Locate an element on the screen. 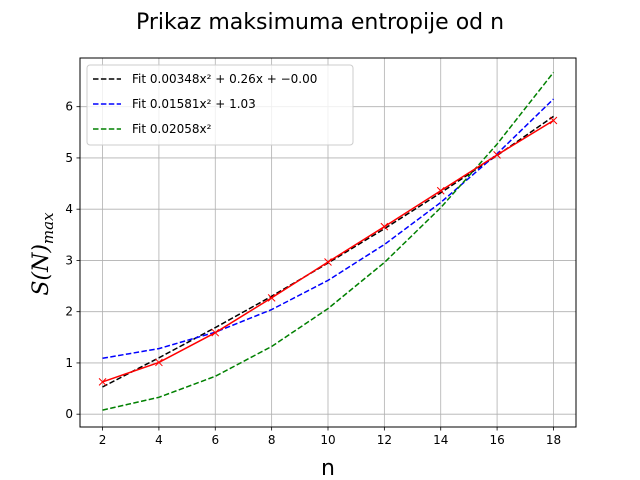  legend-label-1: Fit 0.00348x² + 0.26x + −0.00 is located at coordinates (224, 79).